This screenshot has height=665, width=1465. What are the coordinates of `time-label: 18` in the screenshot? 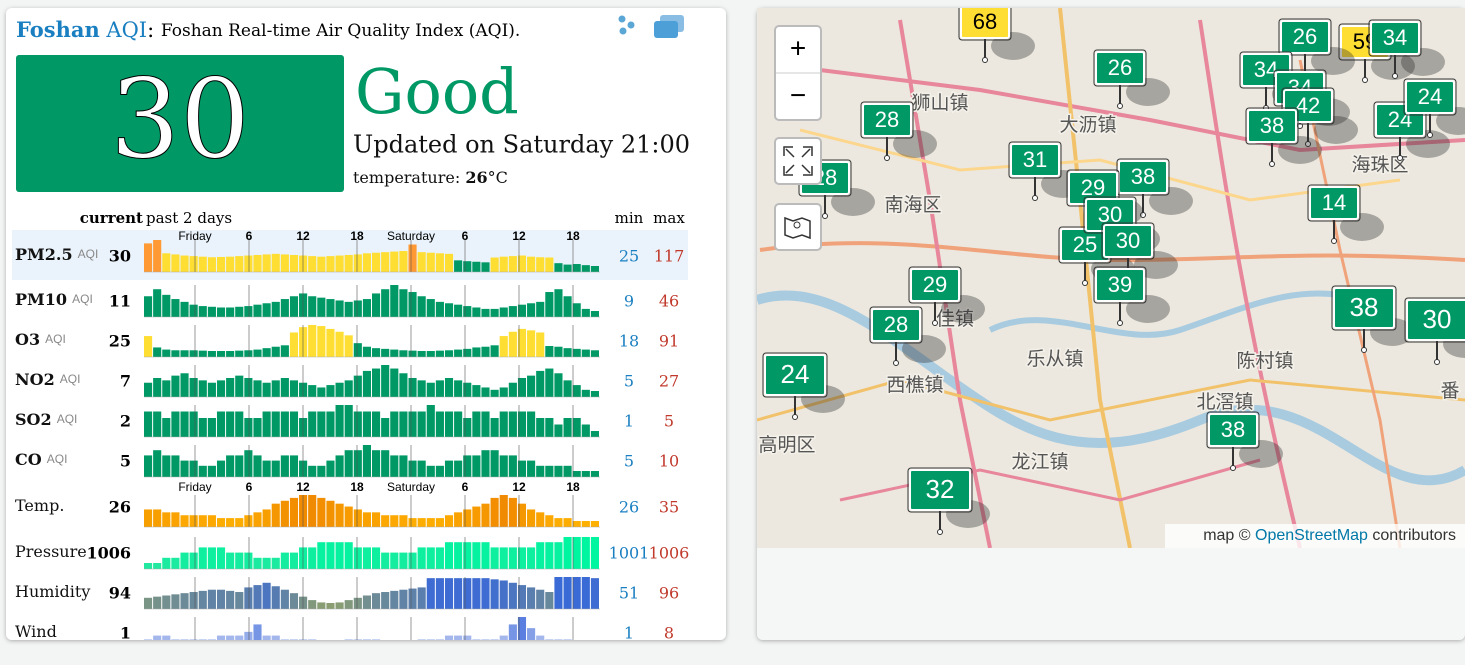 It's located at (573, 236).